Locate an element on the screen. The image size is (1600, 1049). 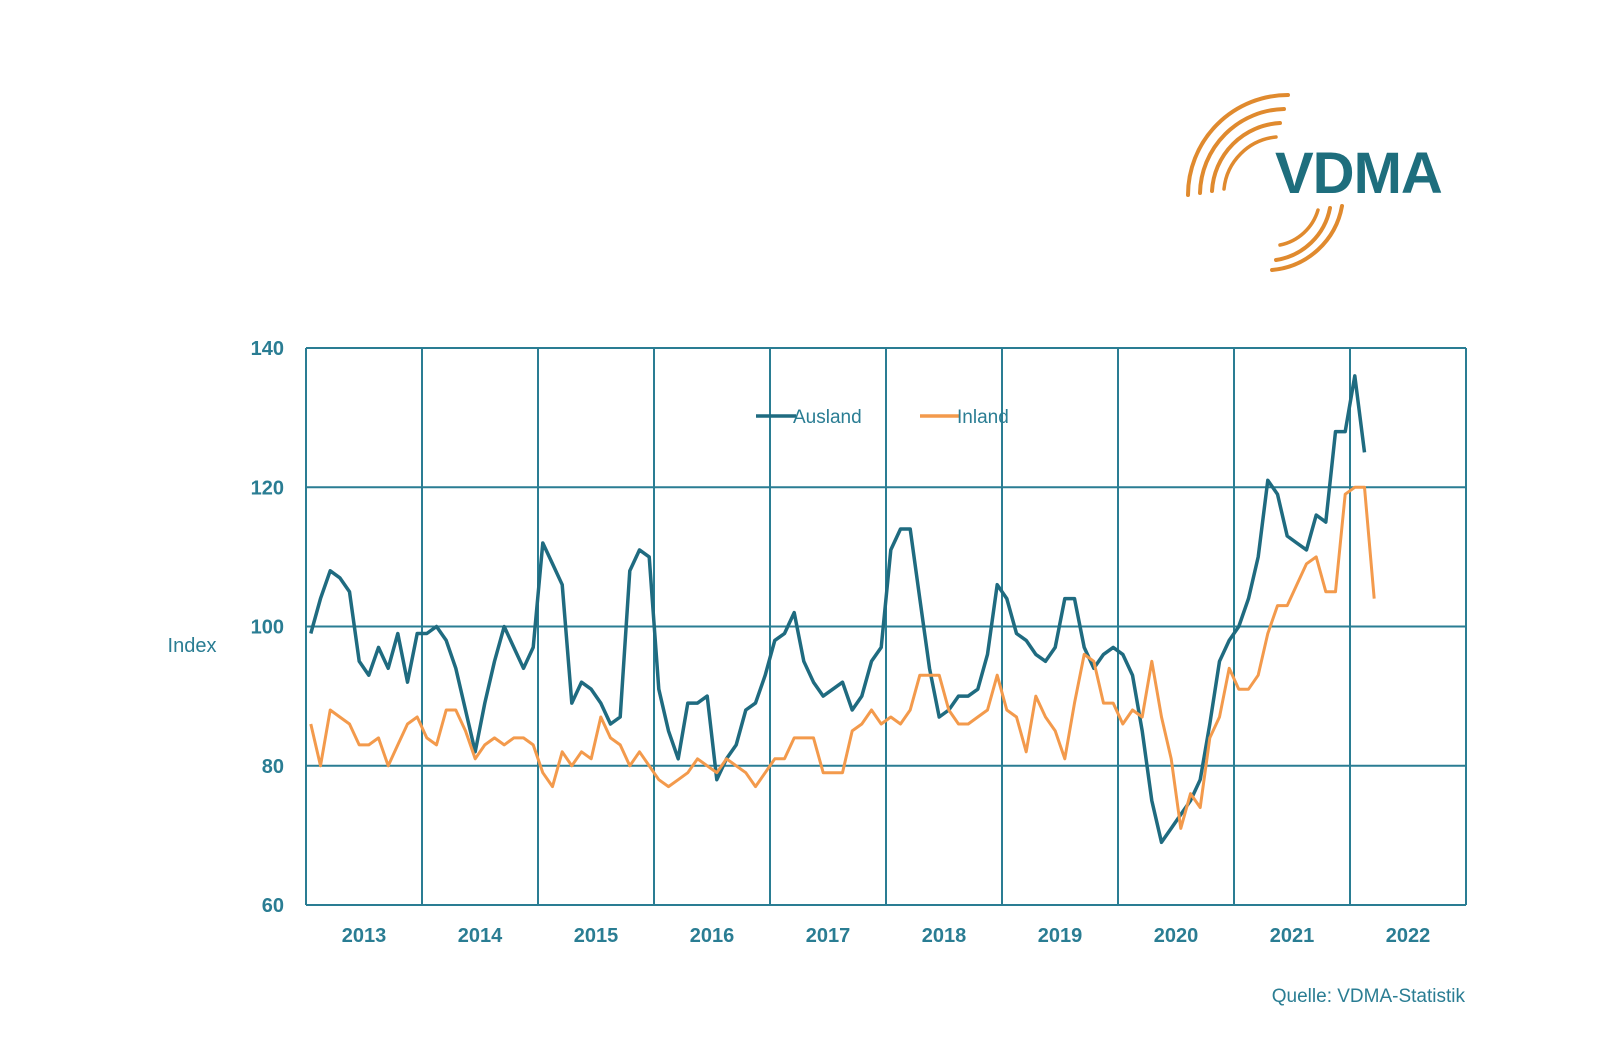
y-tick-label: 60 is located at coordinates (273, 906).